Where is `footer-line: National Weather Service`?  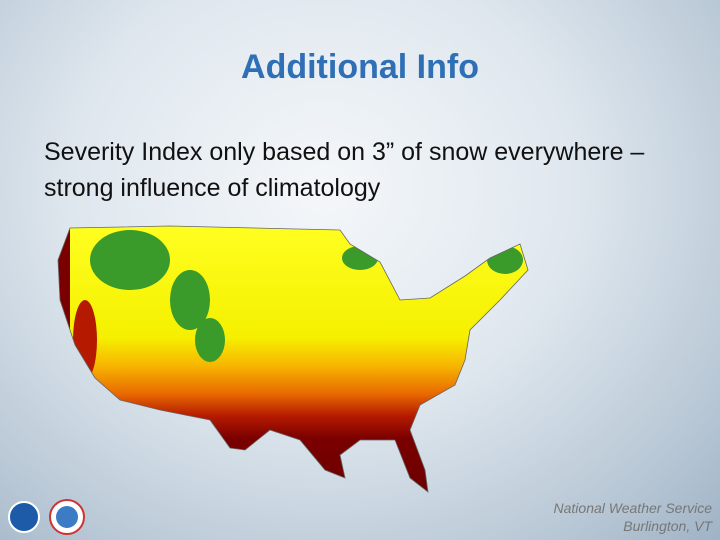 footer-line: National Weather Service is located at coordinates (632, 508).